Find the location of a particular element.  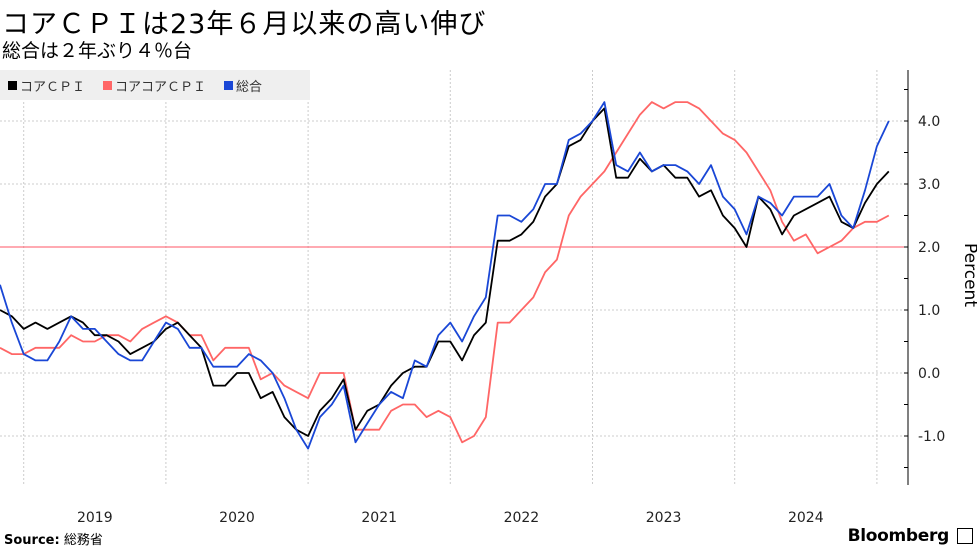

legend-item-core-core-cpi: コアコアＣＰＩ is located at coordinates (154, 85).